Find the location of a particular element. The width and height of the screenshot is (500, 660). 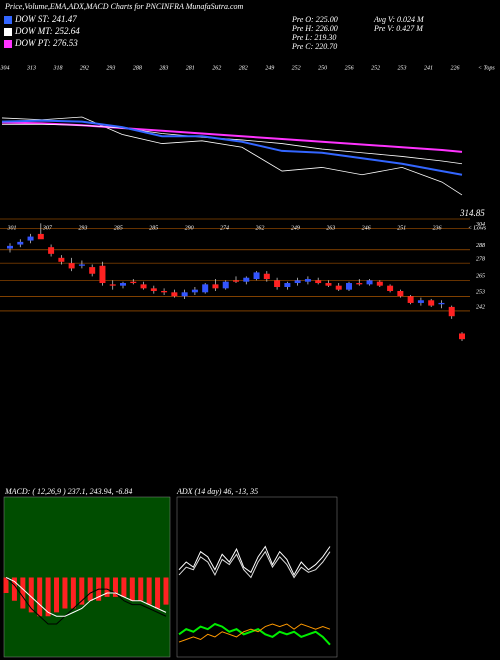

top-label: 318 is located at coordinates (57, 68).